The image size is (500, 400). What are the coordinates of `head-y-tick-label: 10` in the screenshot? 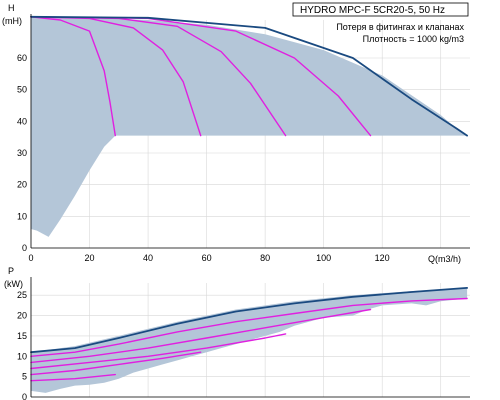 It's located at (22, 216).